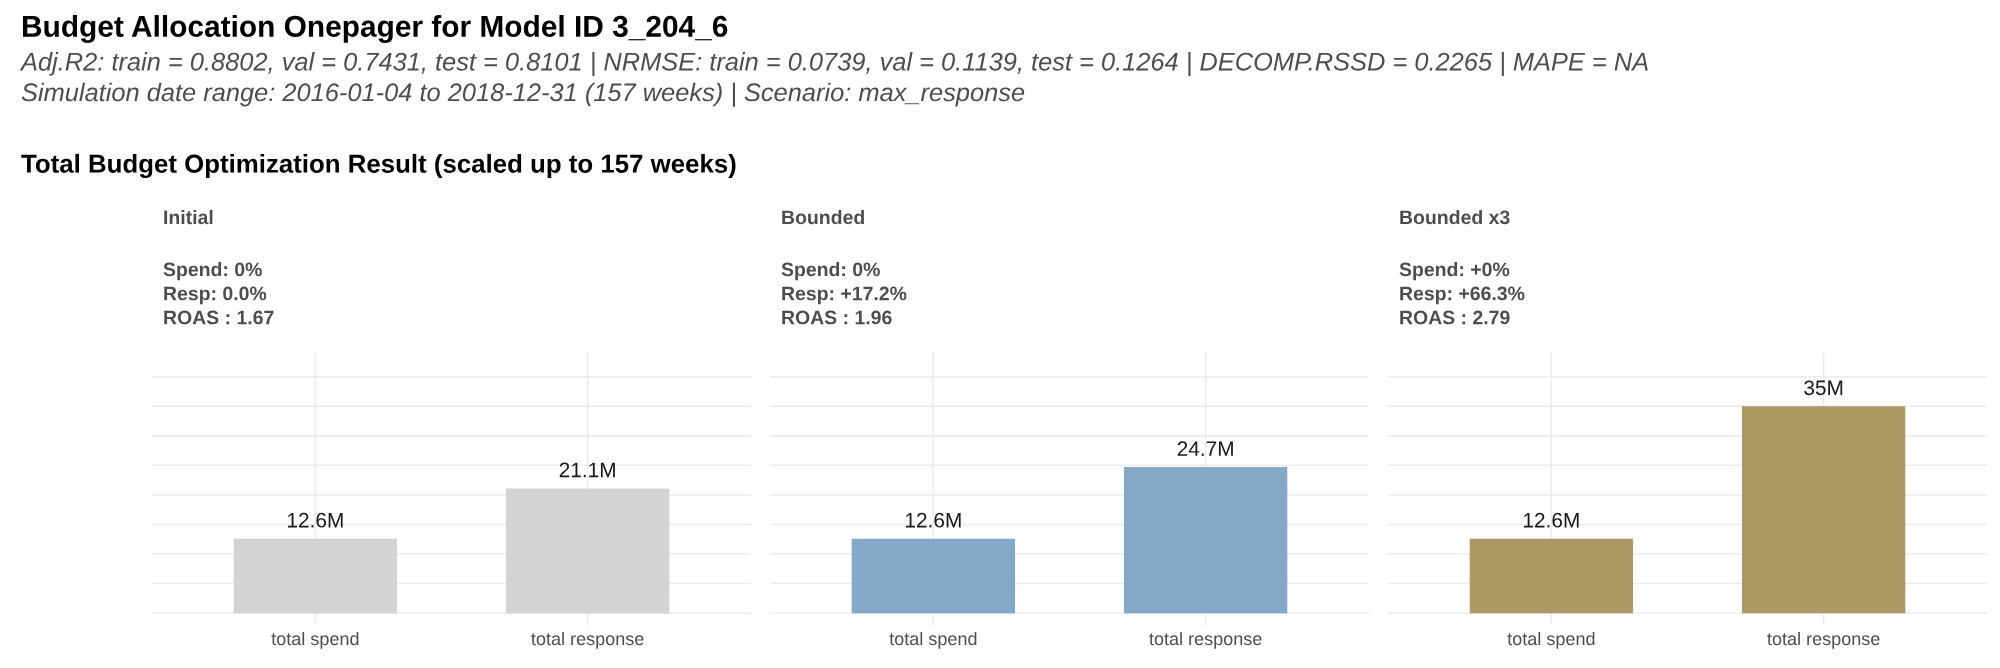 The image size is (2000, 668). What do you see at coordinates (188, 217) in the screenshot?
I see `chart-title: Initial` at bounding box center [188, 217].